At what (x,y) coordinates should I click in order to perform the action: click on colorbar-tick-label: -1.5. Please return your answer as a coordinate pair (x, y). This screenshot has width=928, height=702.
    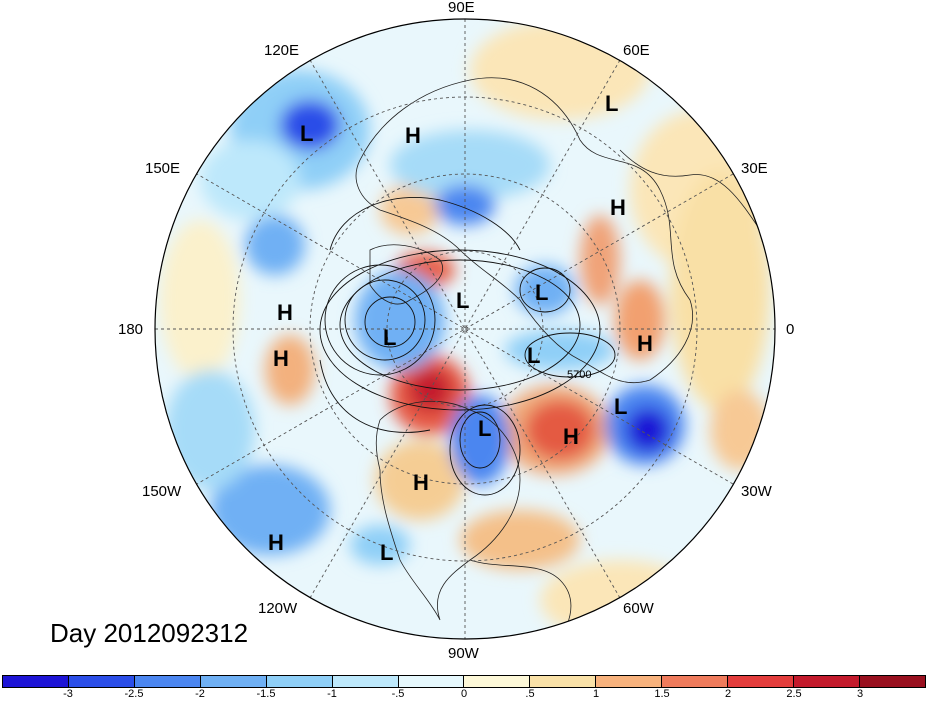
    Looking at the image, I should click on (266, 694).